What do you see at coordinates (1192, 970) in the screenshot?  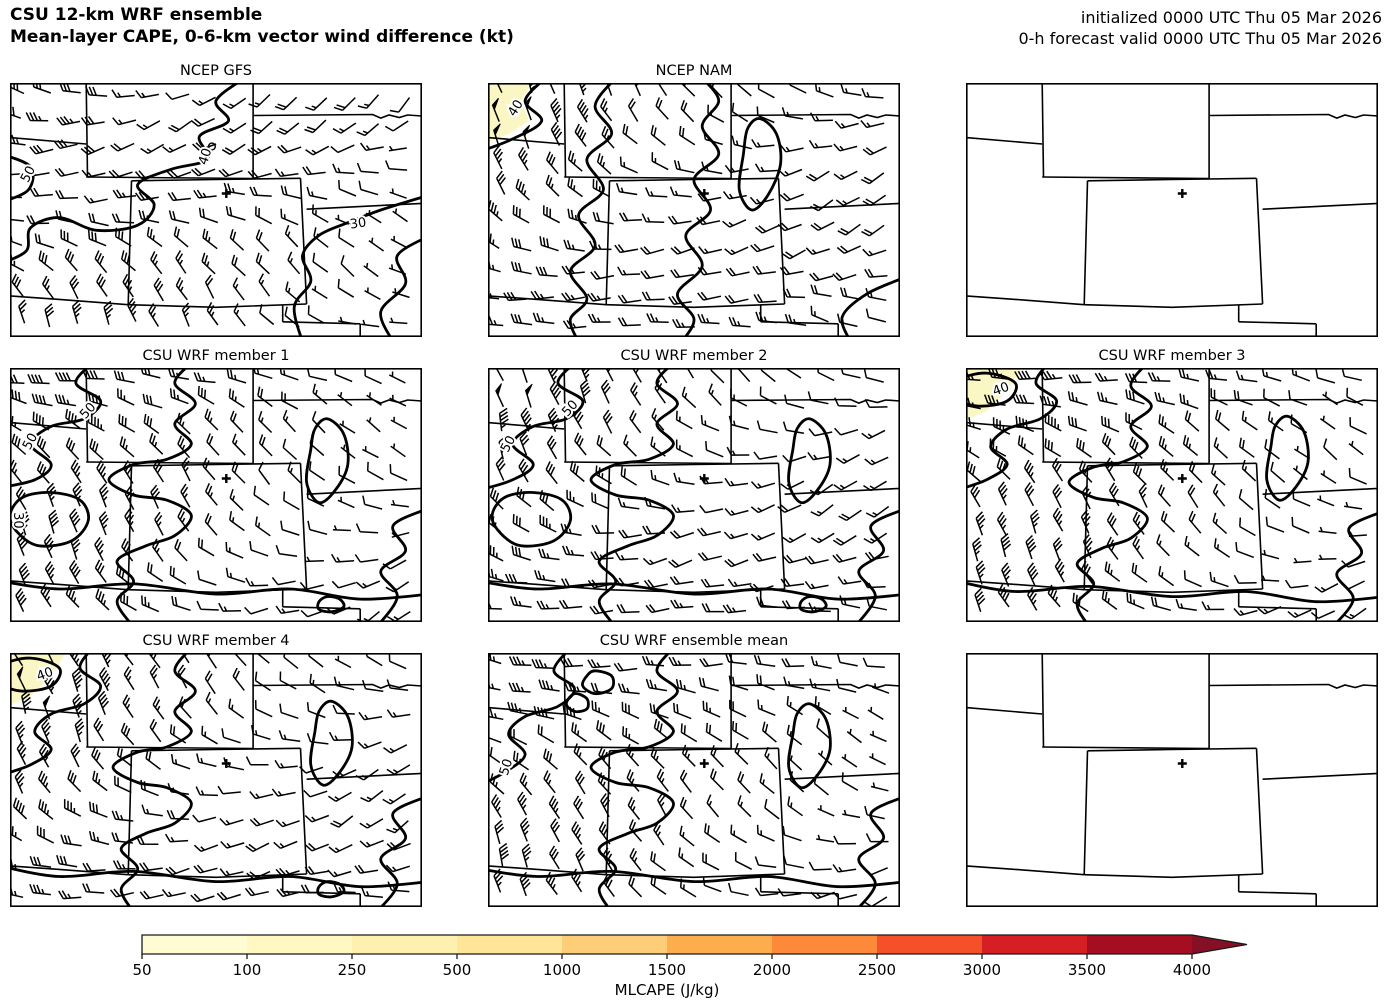 I see `colorbar-tick-label: 4000` at bounding box center [1192, 970].